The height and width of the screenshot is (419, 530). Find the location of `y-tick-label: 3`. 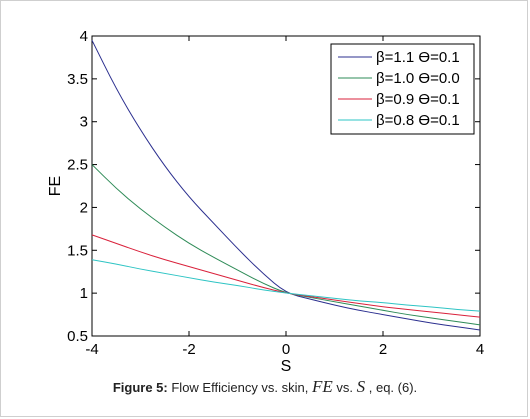

y-tick-label: 3 is located at coordinates (84, 122).